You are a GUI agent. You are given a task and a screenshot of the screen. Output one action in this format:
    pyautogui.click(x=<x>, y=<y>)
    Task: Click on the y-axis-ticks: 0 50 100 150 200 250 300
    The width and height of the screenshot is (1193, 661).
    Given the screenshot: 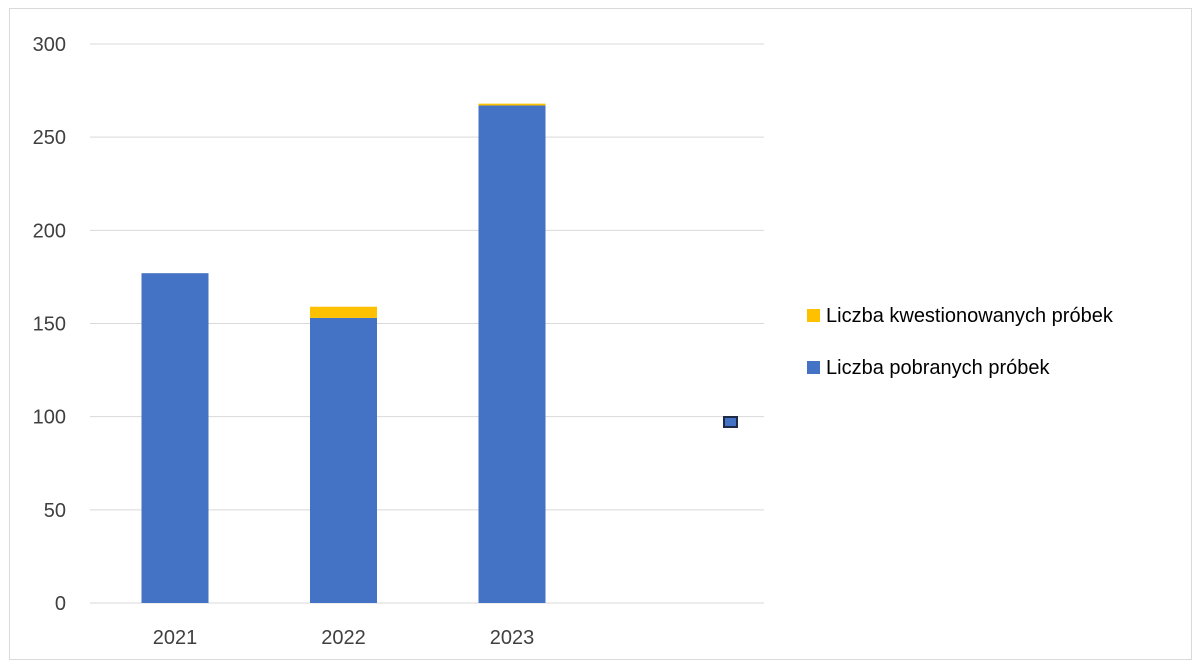 What is the action you would take?
    pyautogui.click(x=49, y=324)
    